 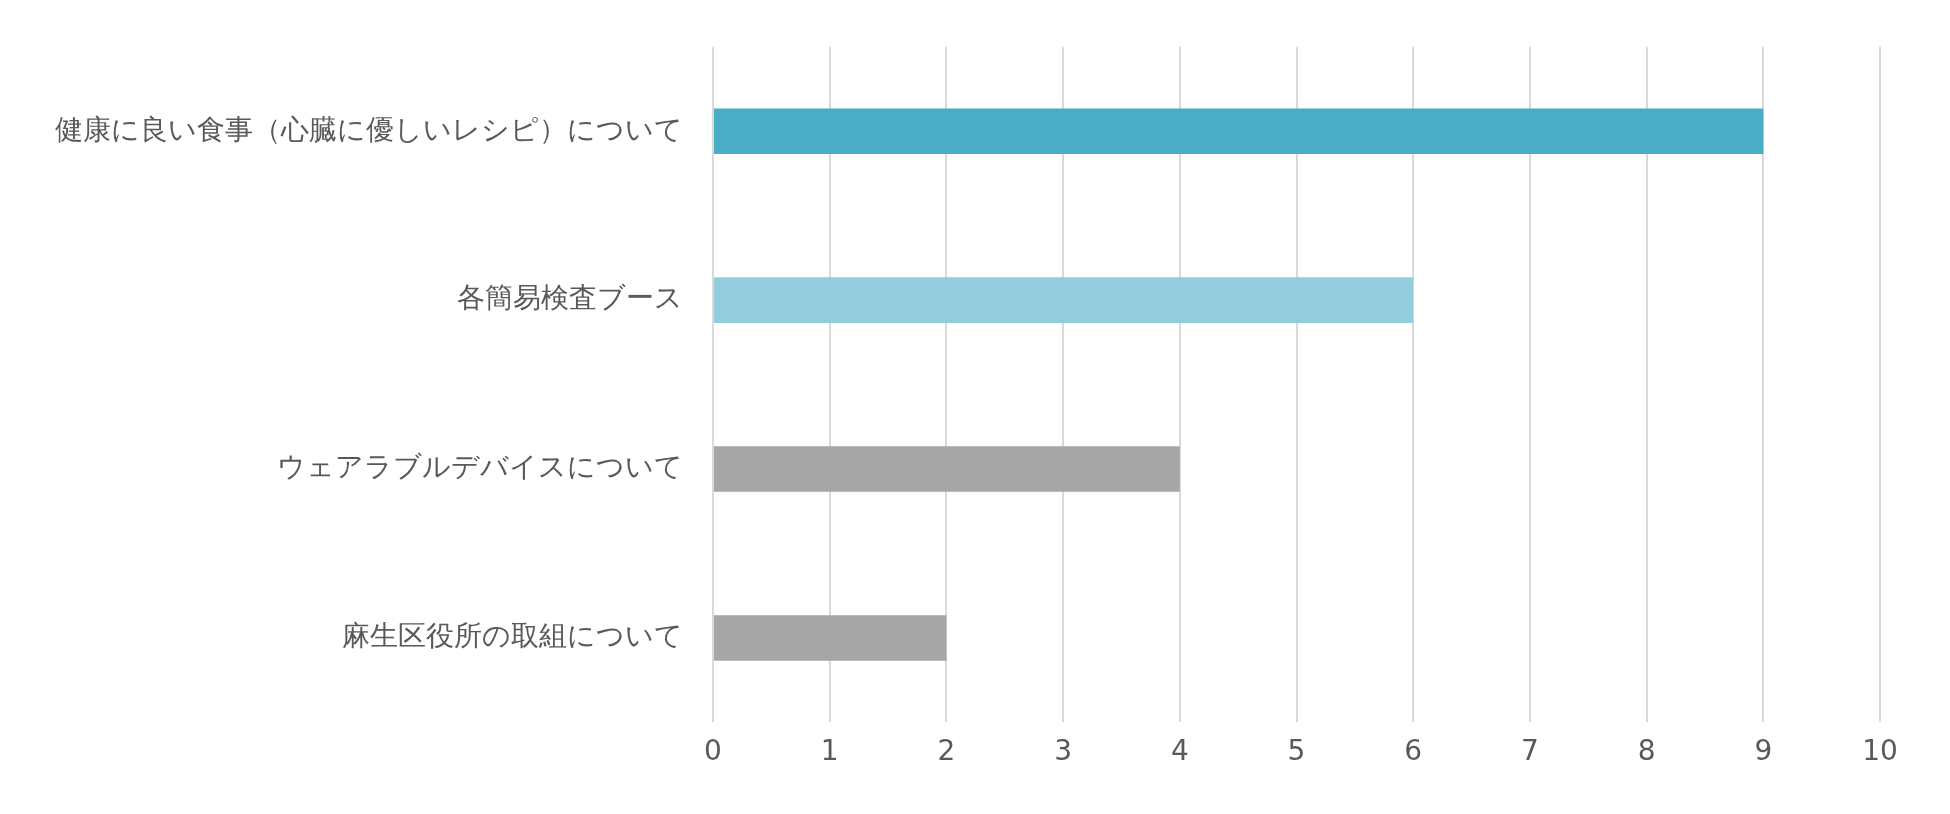 What do you see at coordinates (713, 751) in the screenshot?
I see `x-tick-label: 0` at bounding box center [713, 751].